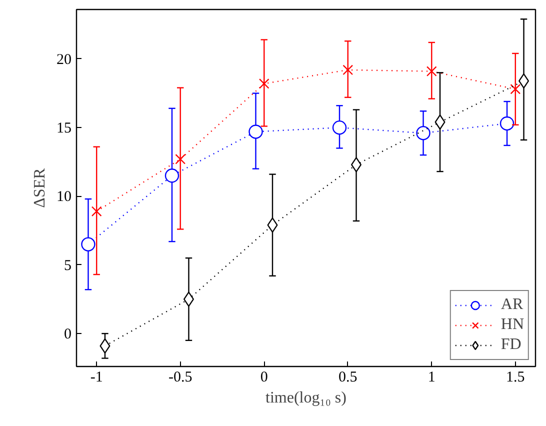 The height and width of the screenshot is (426, 546). I want to click on x-tick-label: -1, so click(96, 378).